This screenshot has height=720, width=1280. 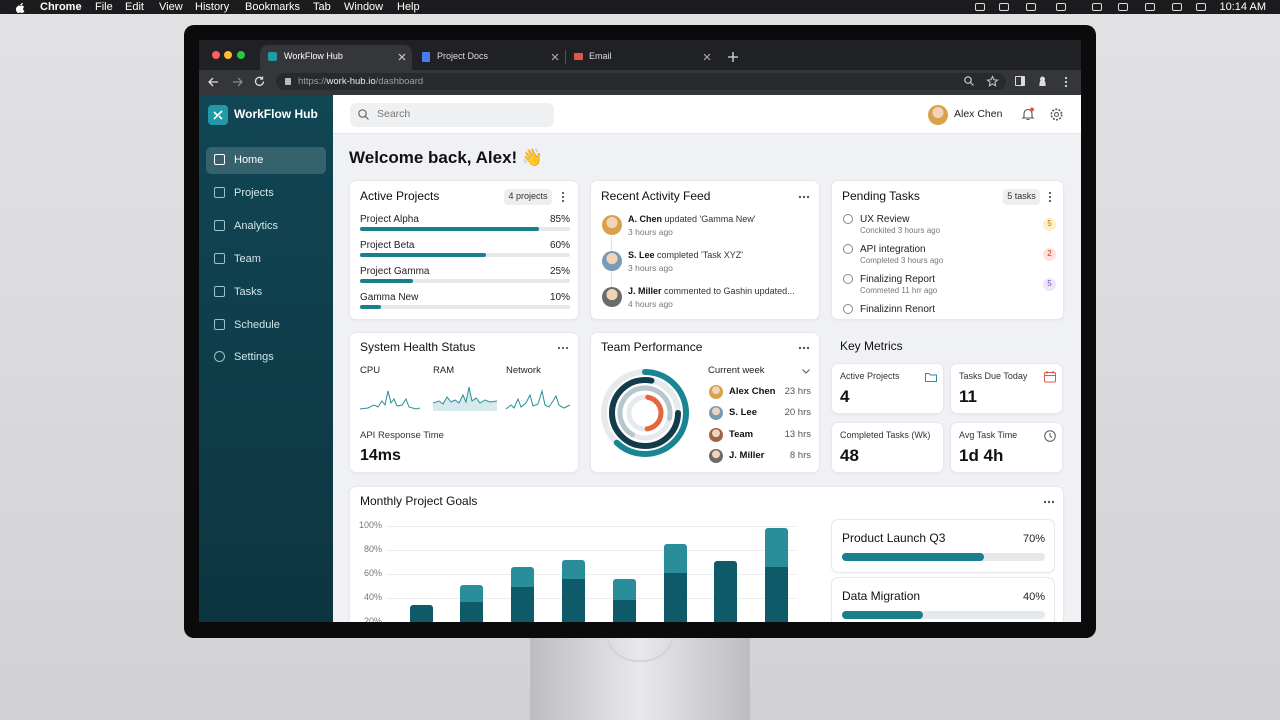 What do you see at coordinates (1021, 196) in the screenshot?
I see `badge-label: 5 tasks` at bounding box center [1021, 196].